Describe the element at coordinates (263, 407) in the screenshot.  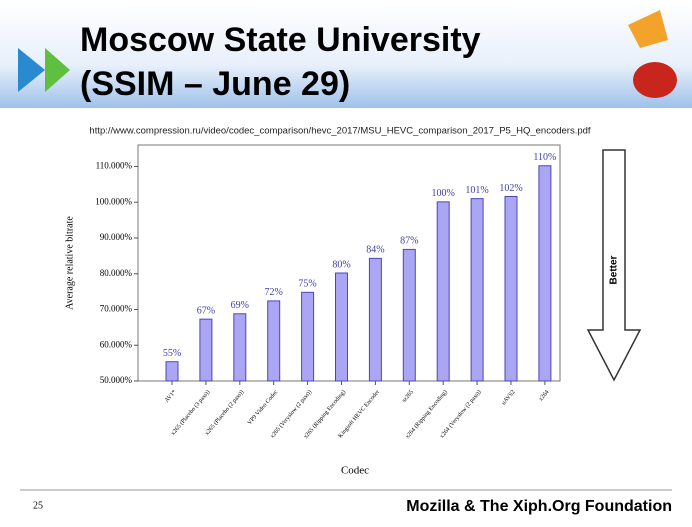
I see `x-tick-label: VP9 Video Codec` at that location.